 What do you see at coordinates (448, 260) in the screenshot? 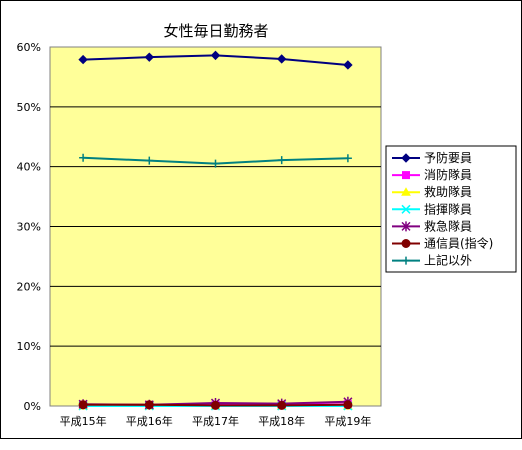
I see `legend-label: 上記以外` at bounding box center [448, 260].